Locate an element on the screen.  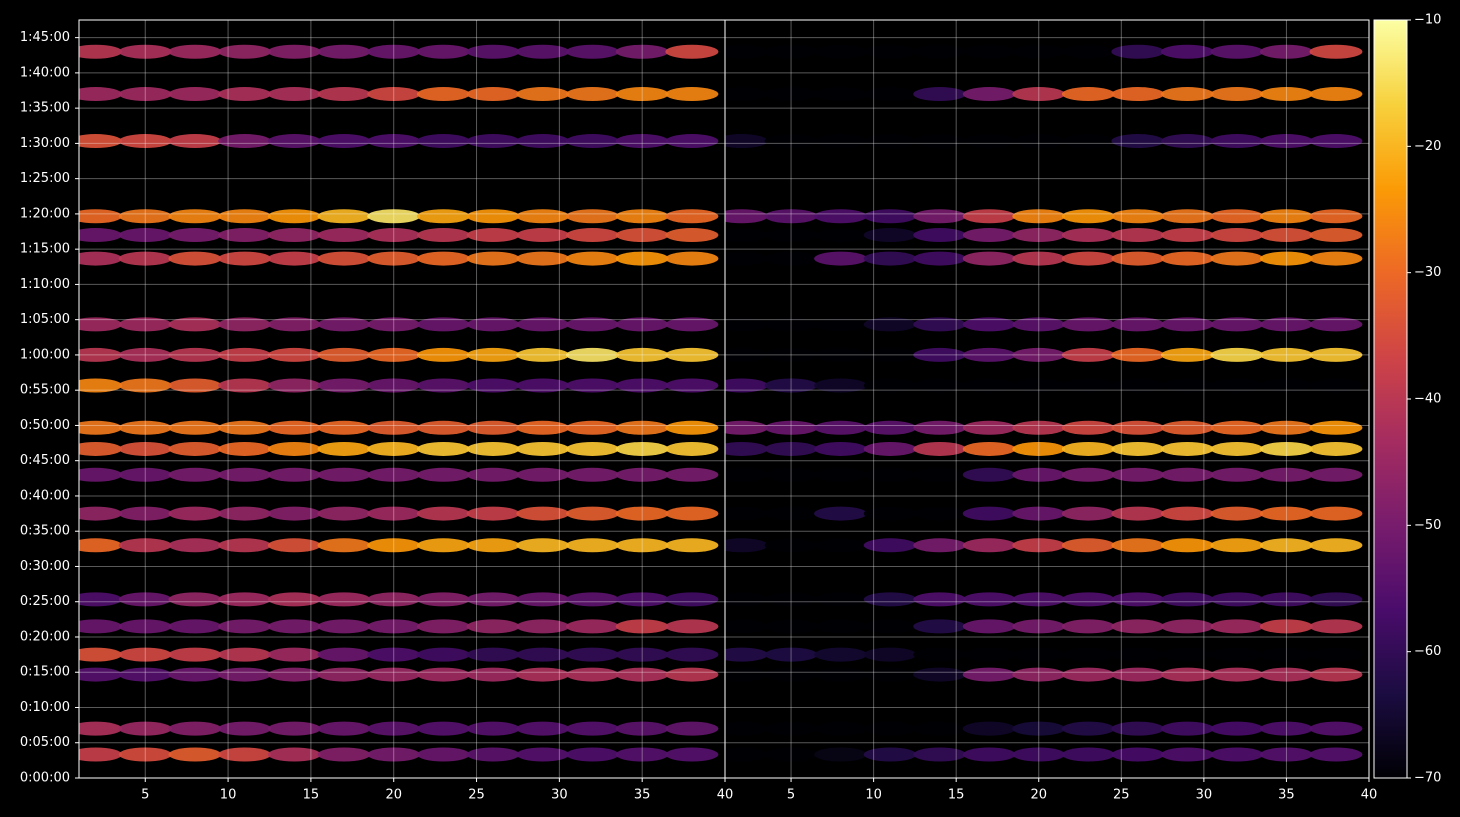
y-tick-label: 0:50:00 is located at coordinates (45, 425).